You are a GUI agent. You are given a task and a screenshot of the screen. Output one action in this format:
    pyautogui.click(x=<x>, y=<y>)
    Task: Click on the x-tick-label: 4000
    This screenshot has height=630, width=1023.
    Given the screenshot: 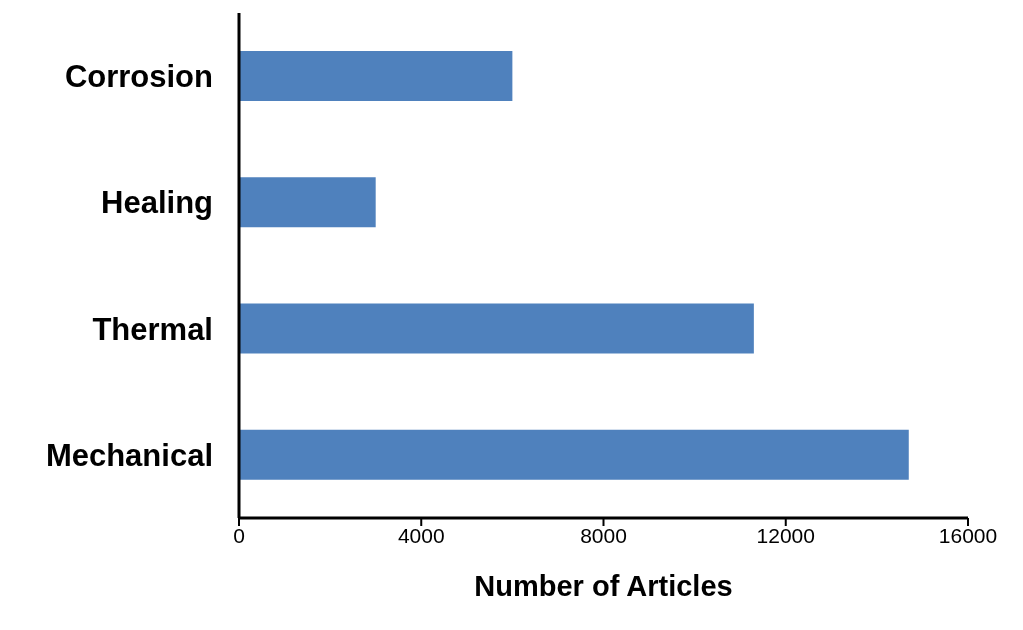 What is the action you would take?
    pyautogui.click(x=421, y=535)
    